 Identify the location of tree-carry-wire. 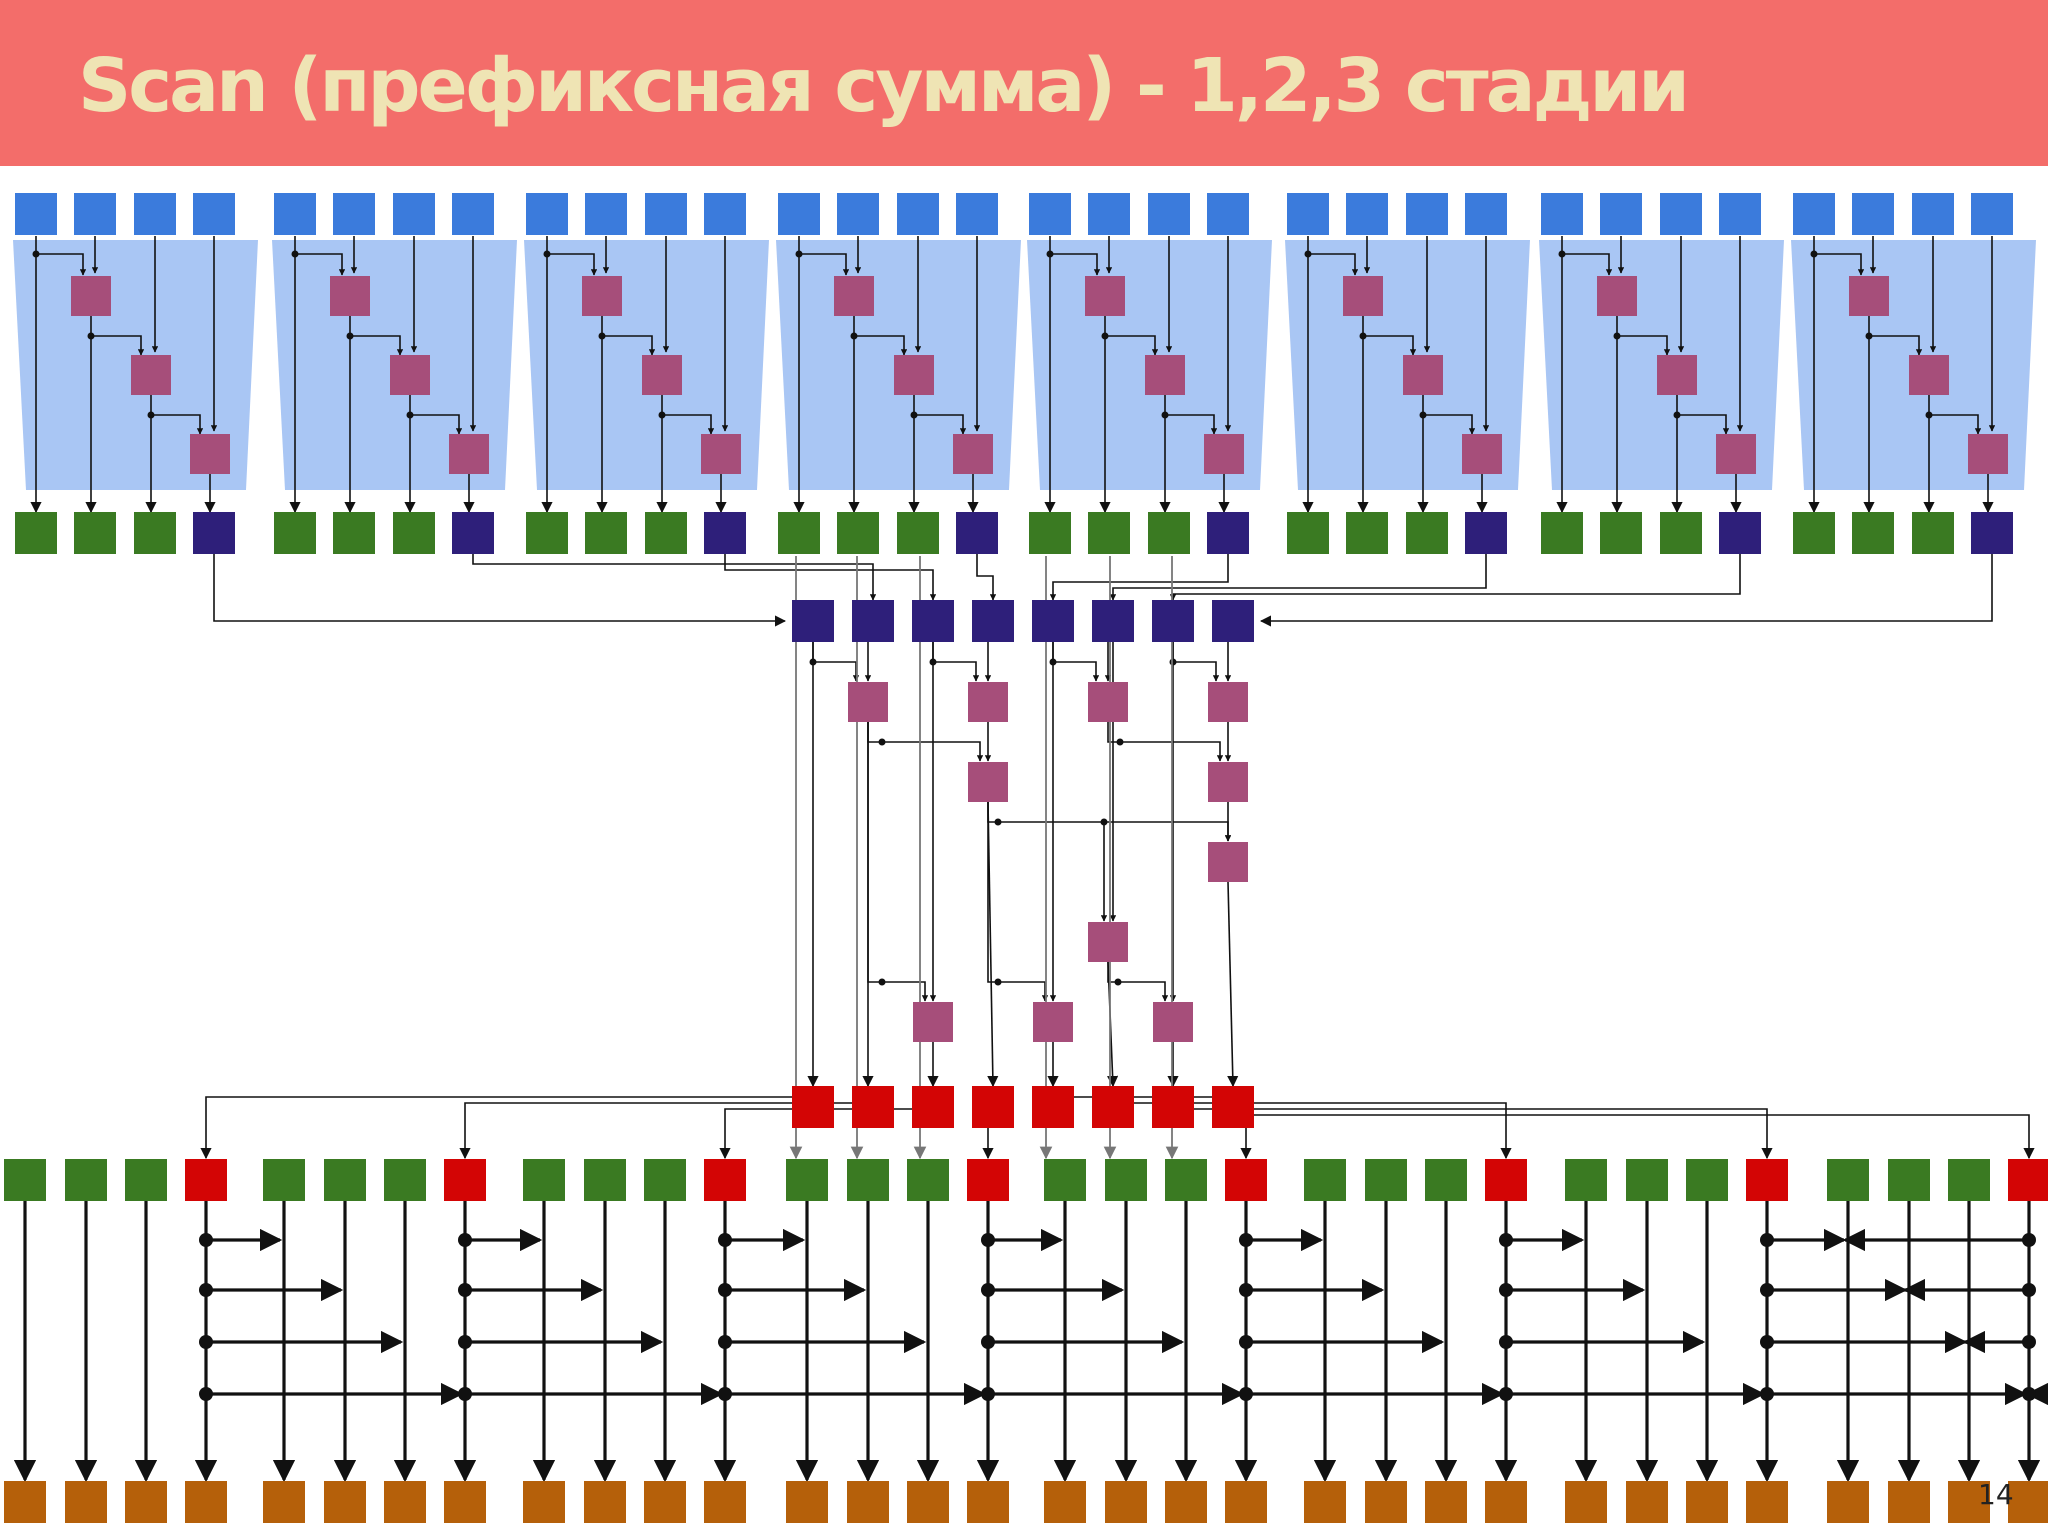
(1018, 902).